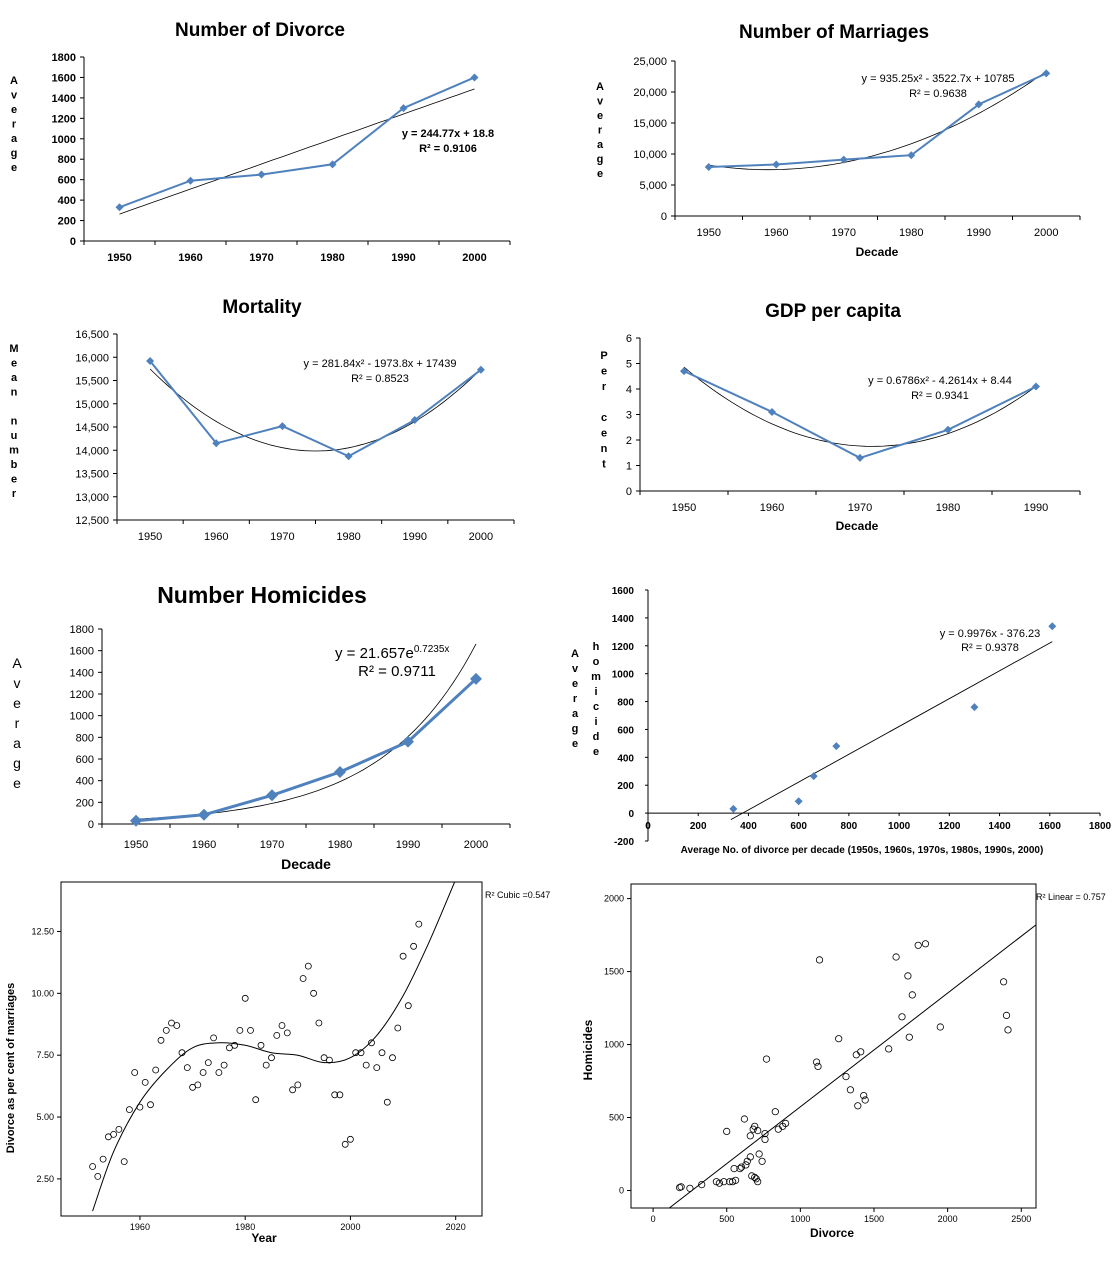  What do you see at coordinates (603, 356) in the screenshot?
I see `y-axis-label-letter: P` at bounding box center [603, 356].